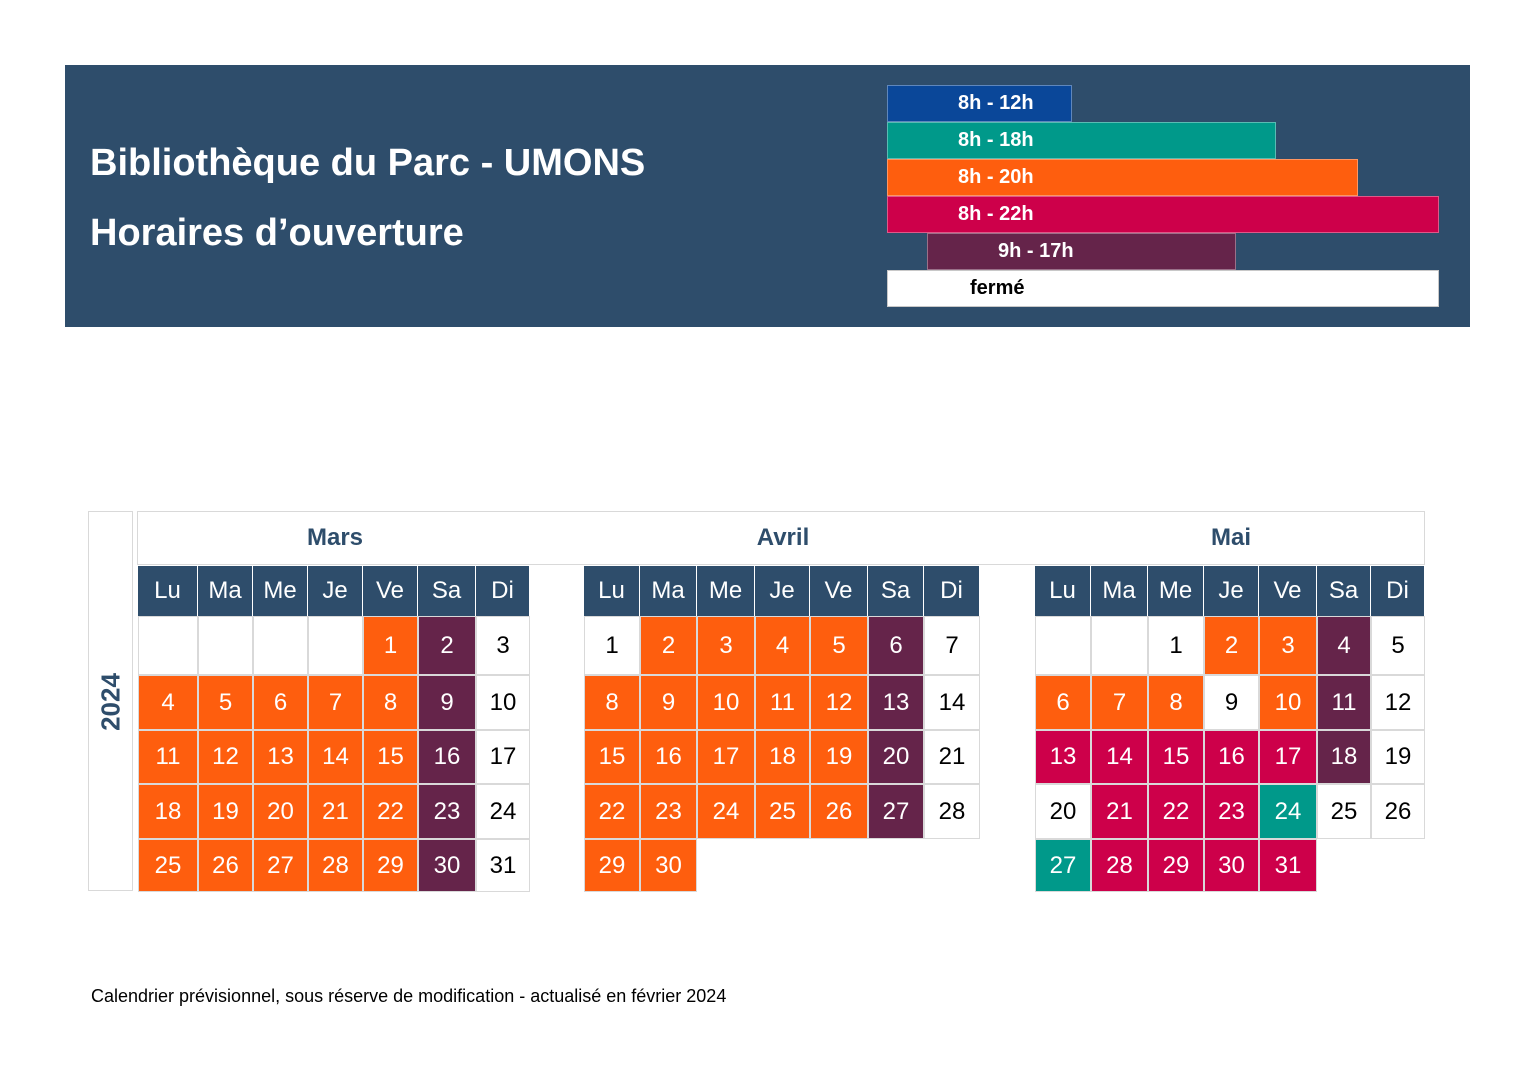 The height and width of the screenshot is (1086, 1536). I want to click on day-cell-mai-20: 20, so click(1063, 811).